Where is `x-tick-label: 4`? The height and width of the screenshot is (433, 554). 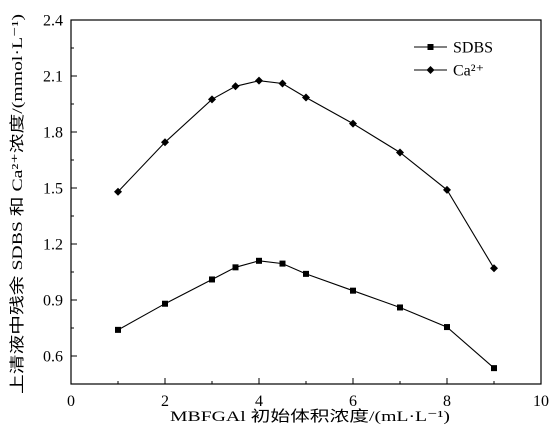 x-tick-label: 4 is located at coordinates (259, 401).